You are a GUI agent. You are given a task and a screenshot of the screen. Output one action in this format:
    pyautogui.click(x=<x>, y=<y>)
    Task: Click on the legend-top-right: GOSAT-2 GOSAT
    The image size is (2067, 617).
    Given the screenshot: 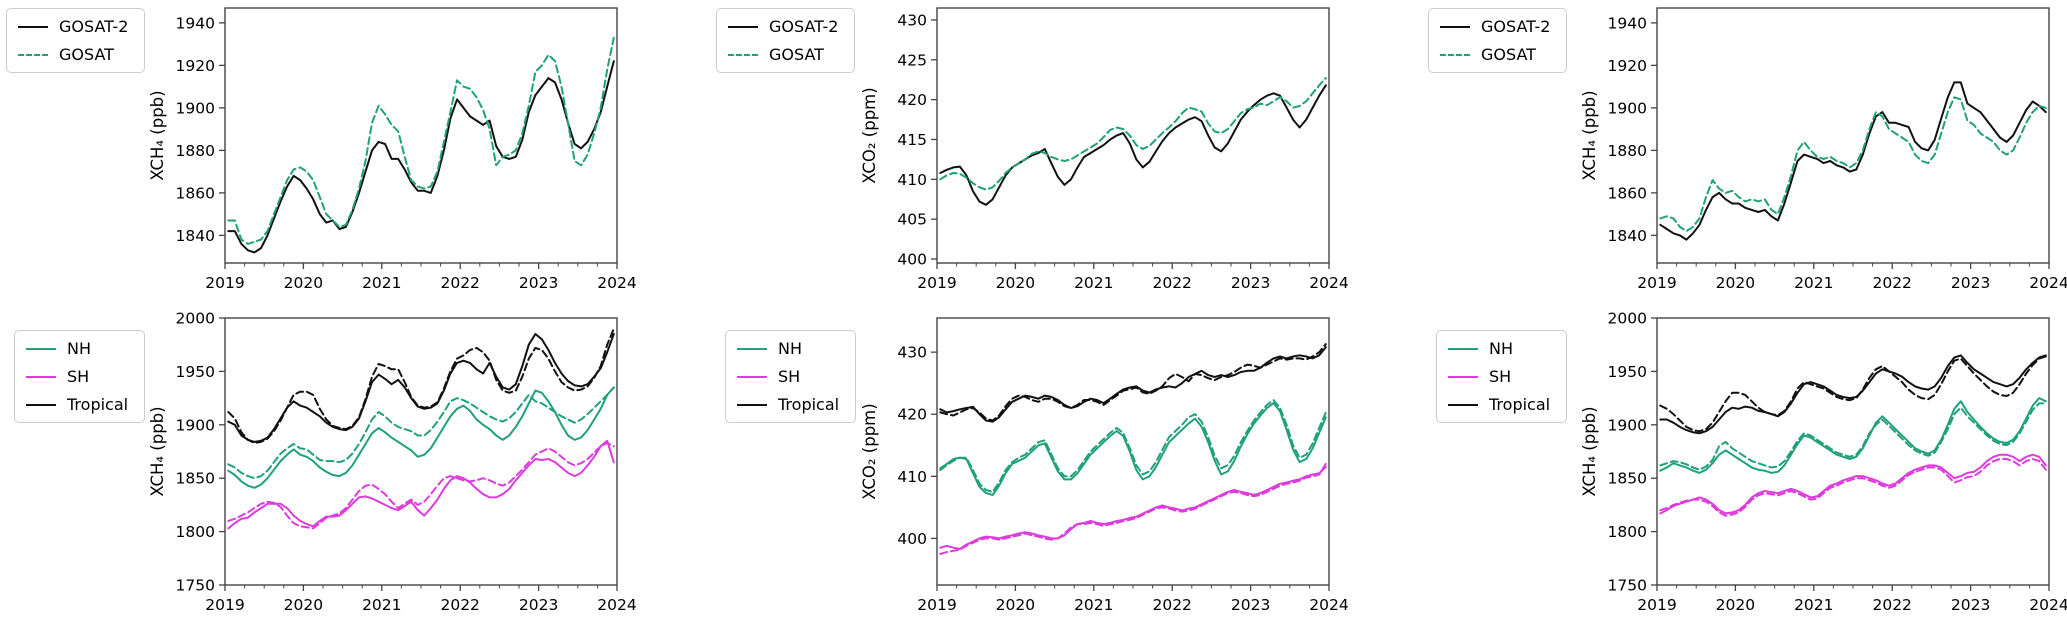 What is the action you would take?
    pyautogui.click(x=1498, y=40)
    